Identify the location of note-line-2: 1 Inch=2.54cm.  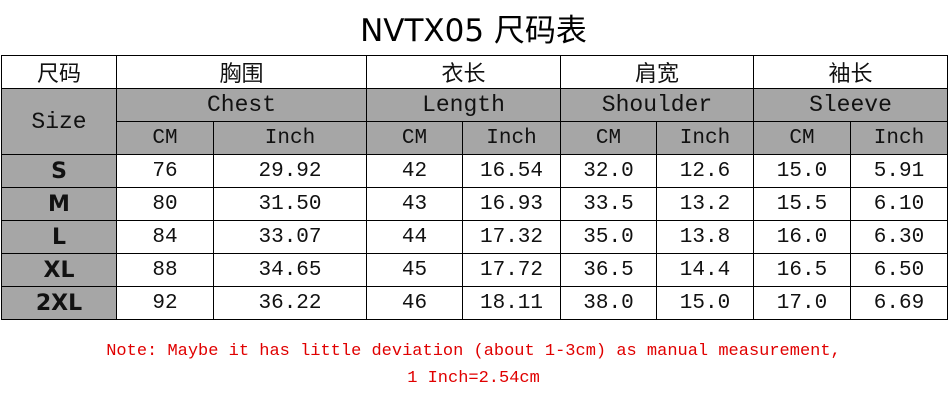
(473, 378).